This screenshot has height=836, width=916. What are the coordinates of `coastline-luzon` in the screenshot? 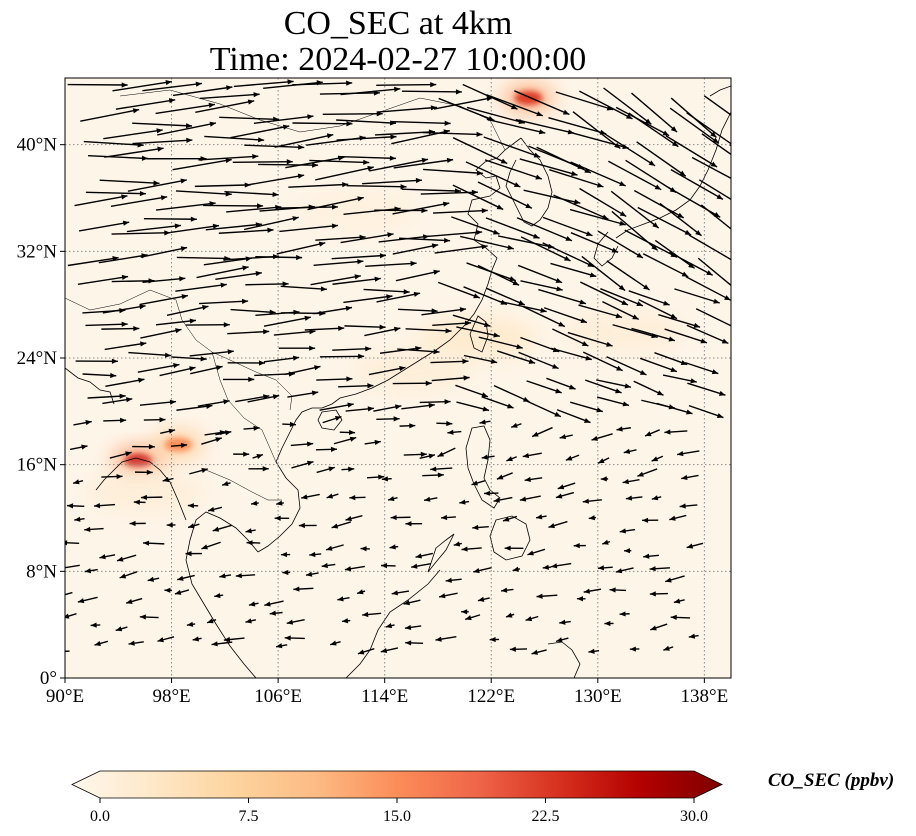 It's located at (483, 467).